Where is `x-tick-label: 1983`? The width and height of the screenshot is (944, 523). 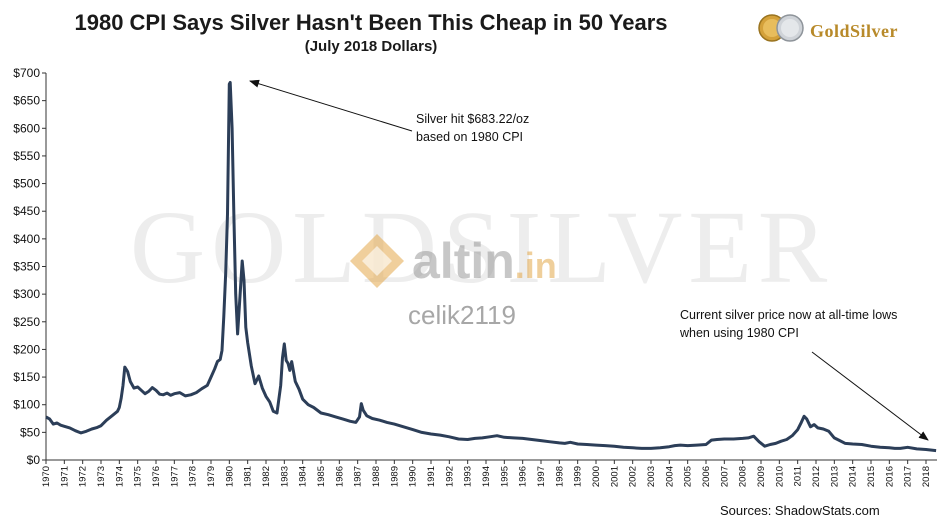 x-tick-label: 1983 is located at coordinates (284, 476).